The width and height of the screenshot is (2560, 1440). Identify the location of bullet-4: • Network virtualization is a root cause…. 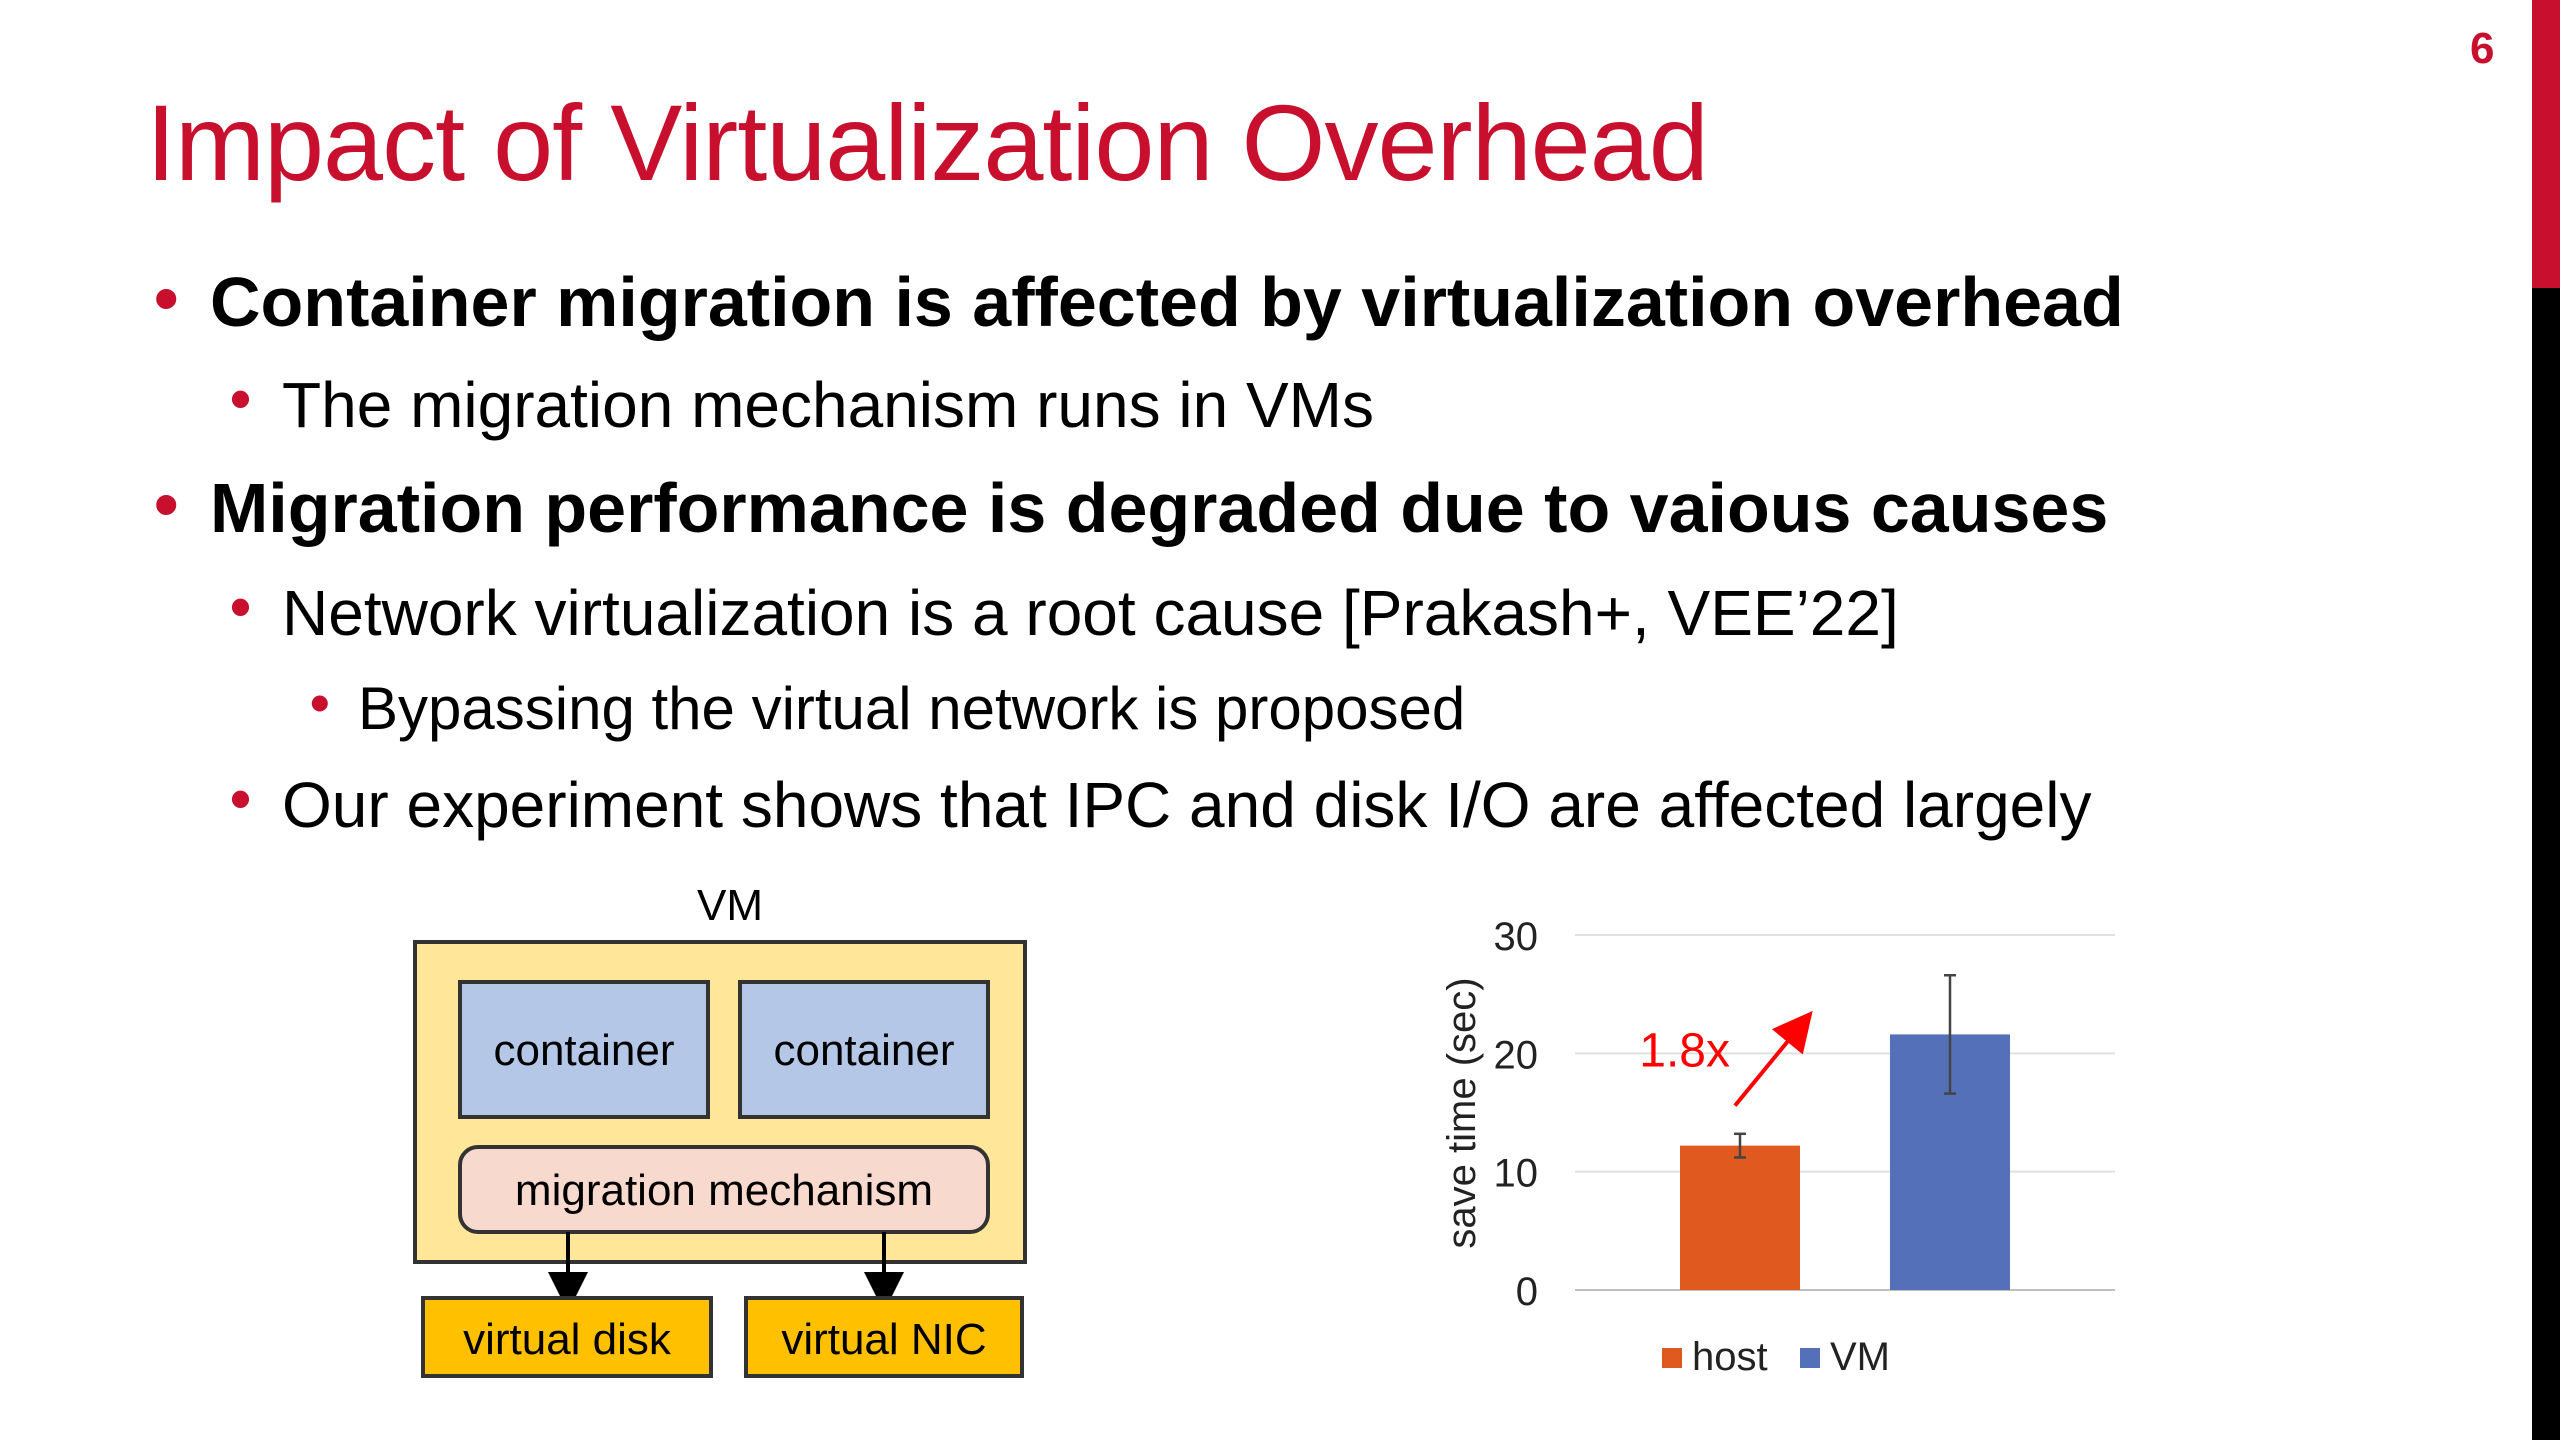
(1064, 611).